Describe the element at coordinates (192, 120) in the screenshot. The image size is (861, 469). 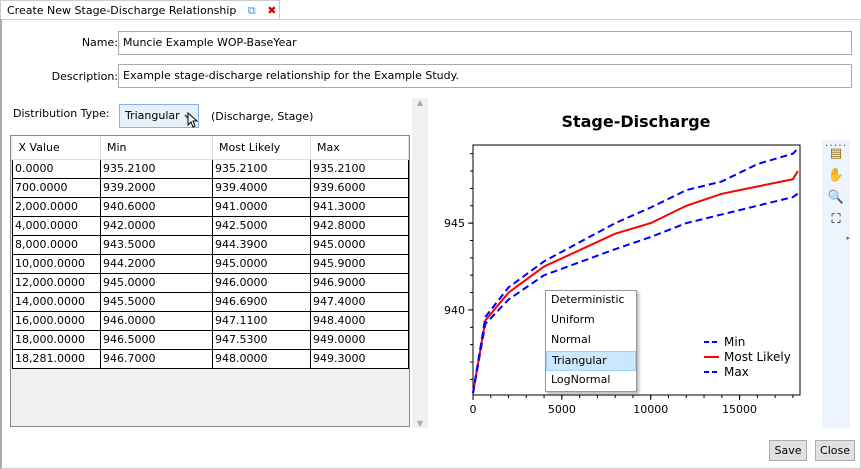
I see `mouse-cursor-icon` at that location.